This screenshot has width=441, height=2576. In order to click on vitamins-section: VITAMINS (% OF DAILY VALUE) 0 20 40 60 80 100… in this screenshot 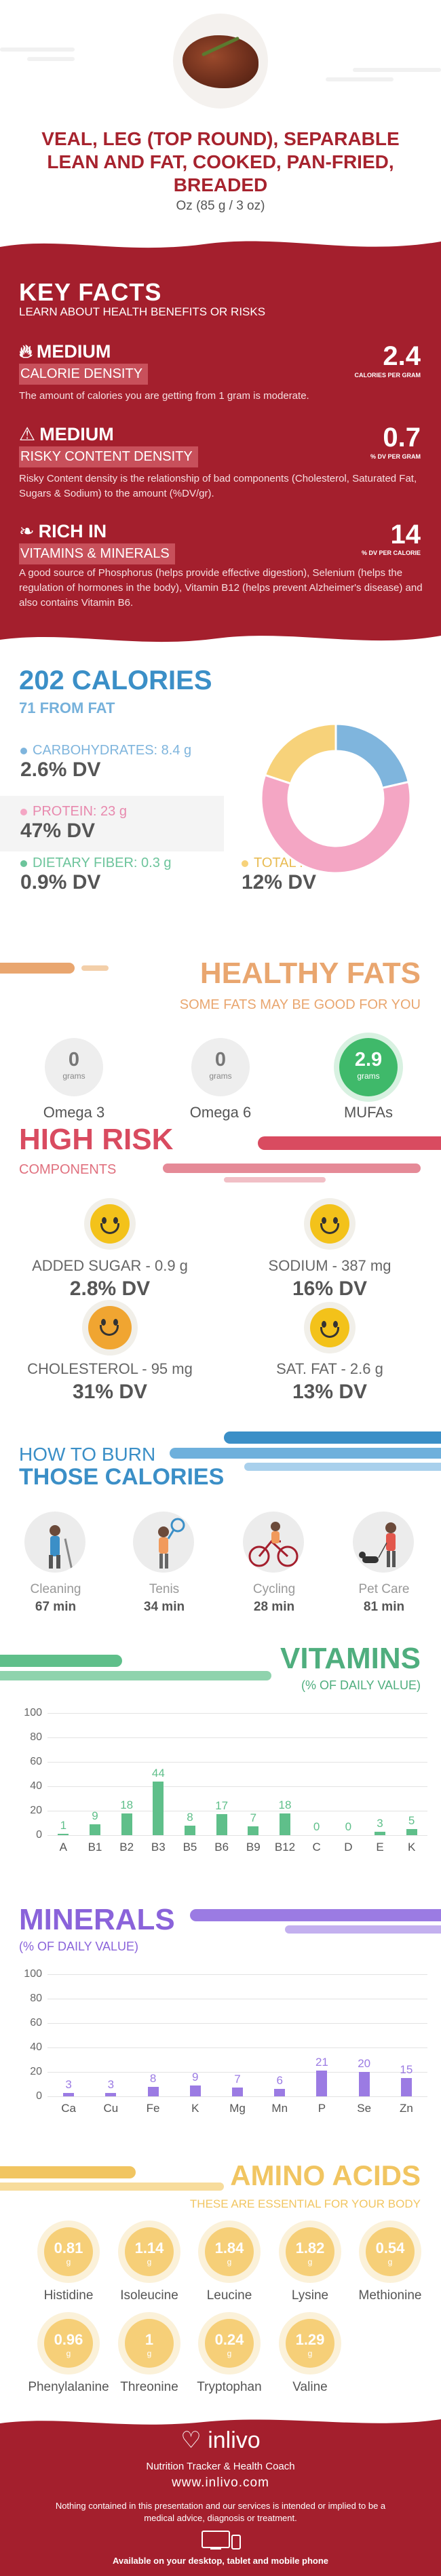, I will do `click(220, 1754)`.